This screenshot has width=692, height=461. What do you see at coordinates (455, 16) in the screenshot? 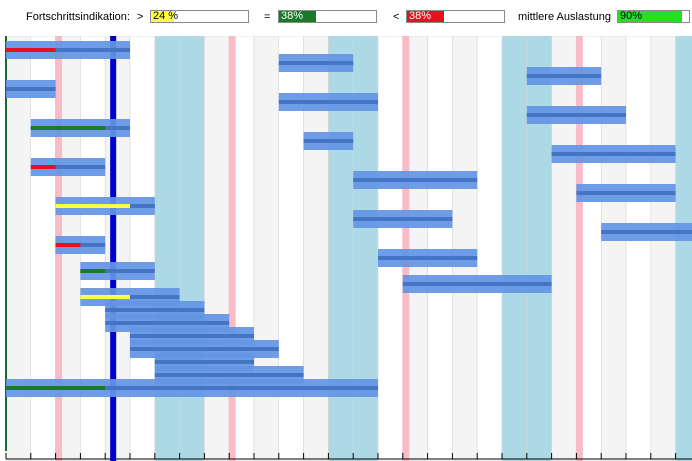
I see `legend-less-box: 38%` at bounding box center [455, 16].